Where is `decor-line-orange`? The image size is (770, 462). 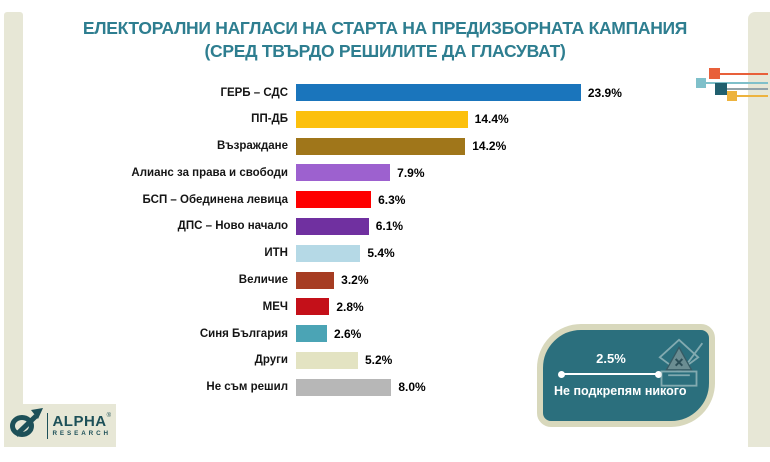
decor-line-orange is located at coordinates (744, 73).